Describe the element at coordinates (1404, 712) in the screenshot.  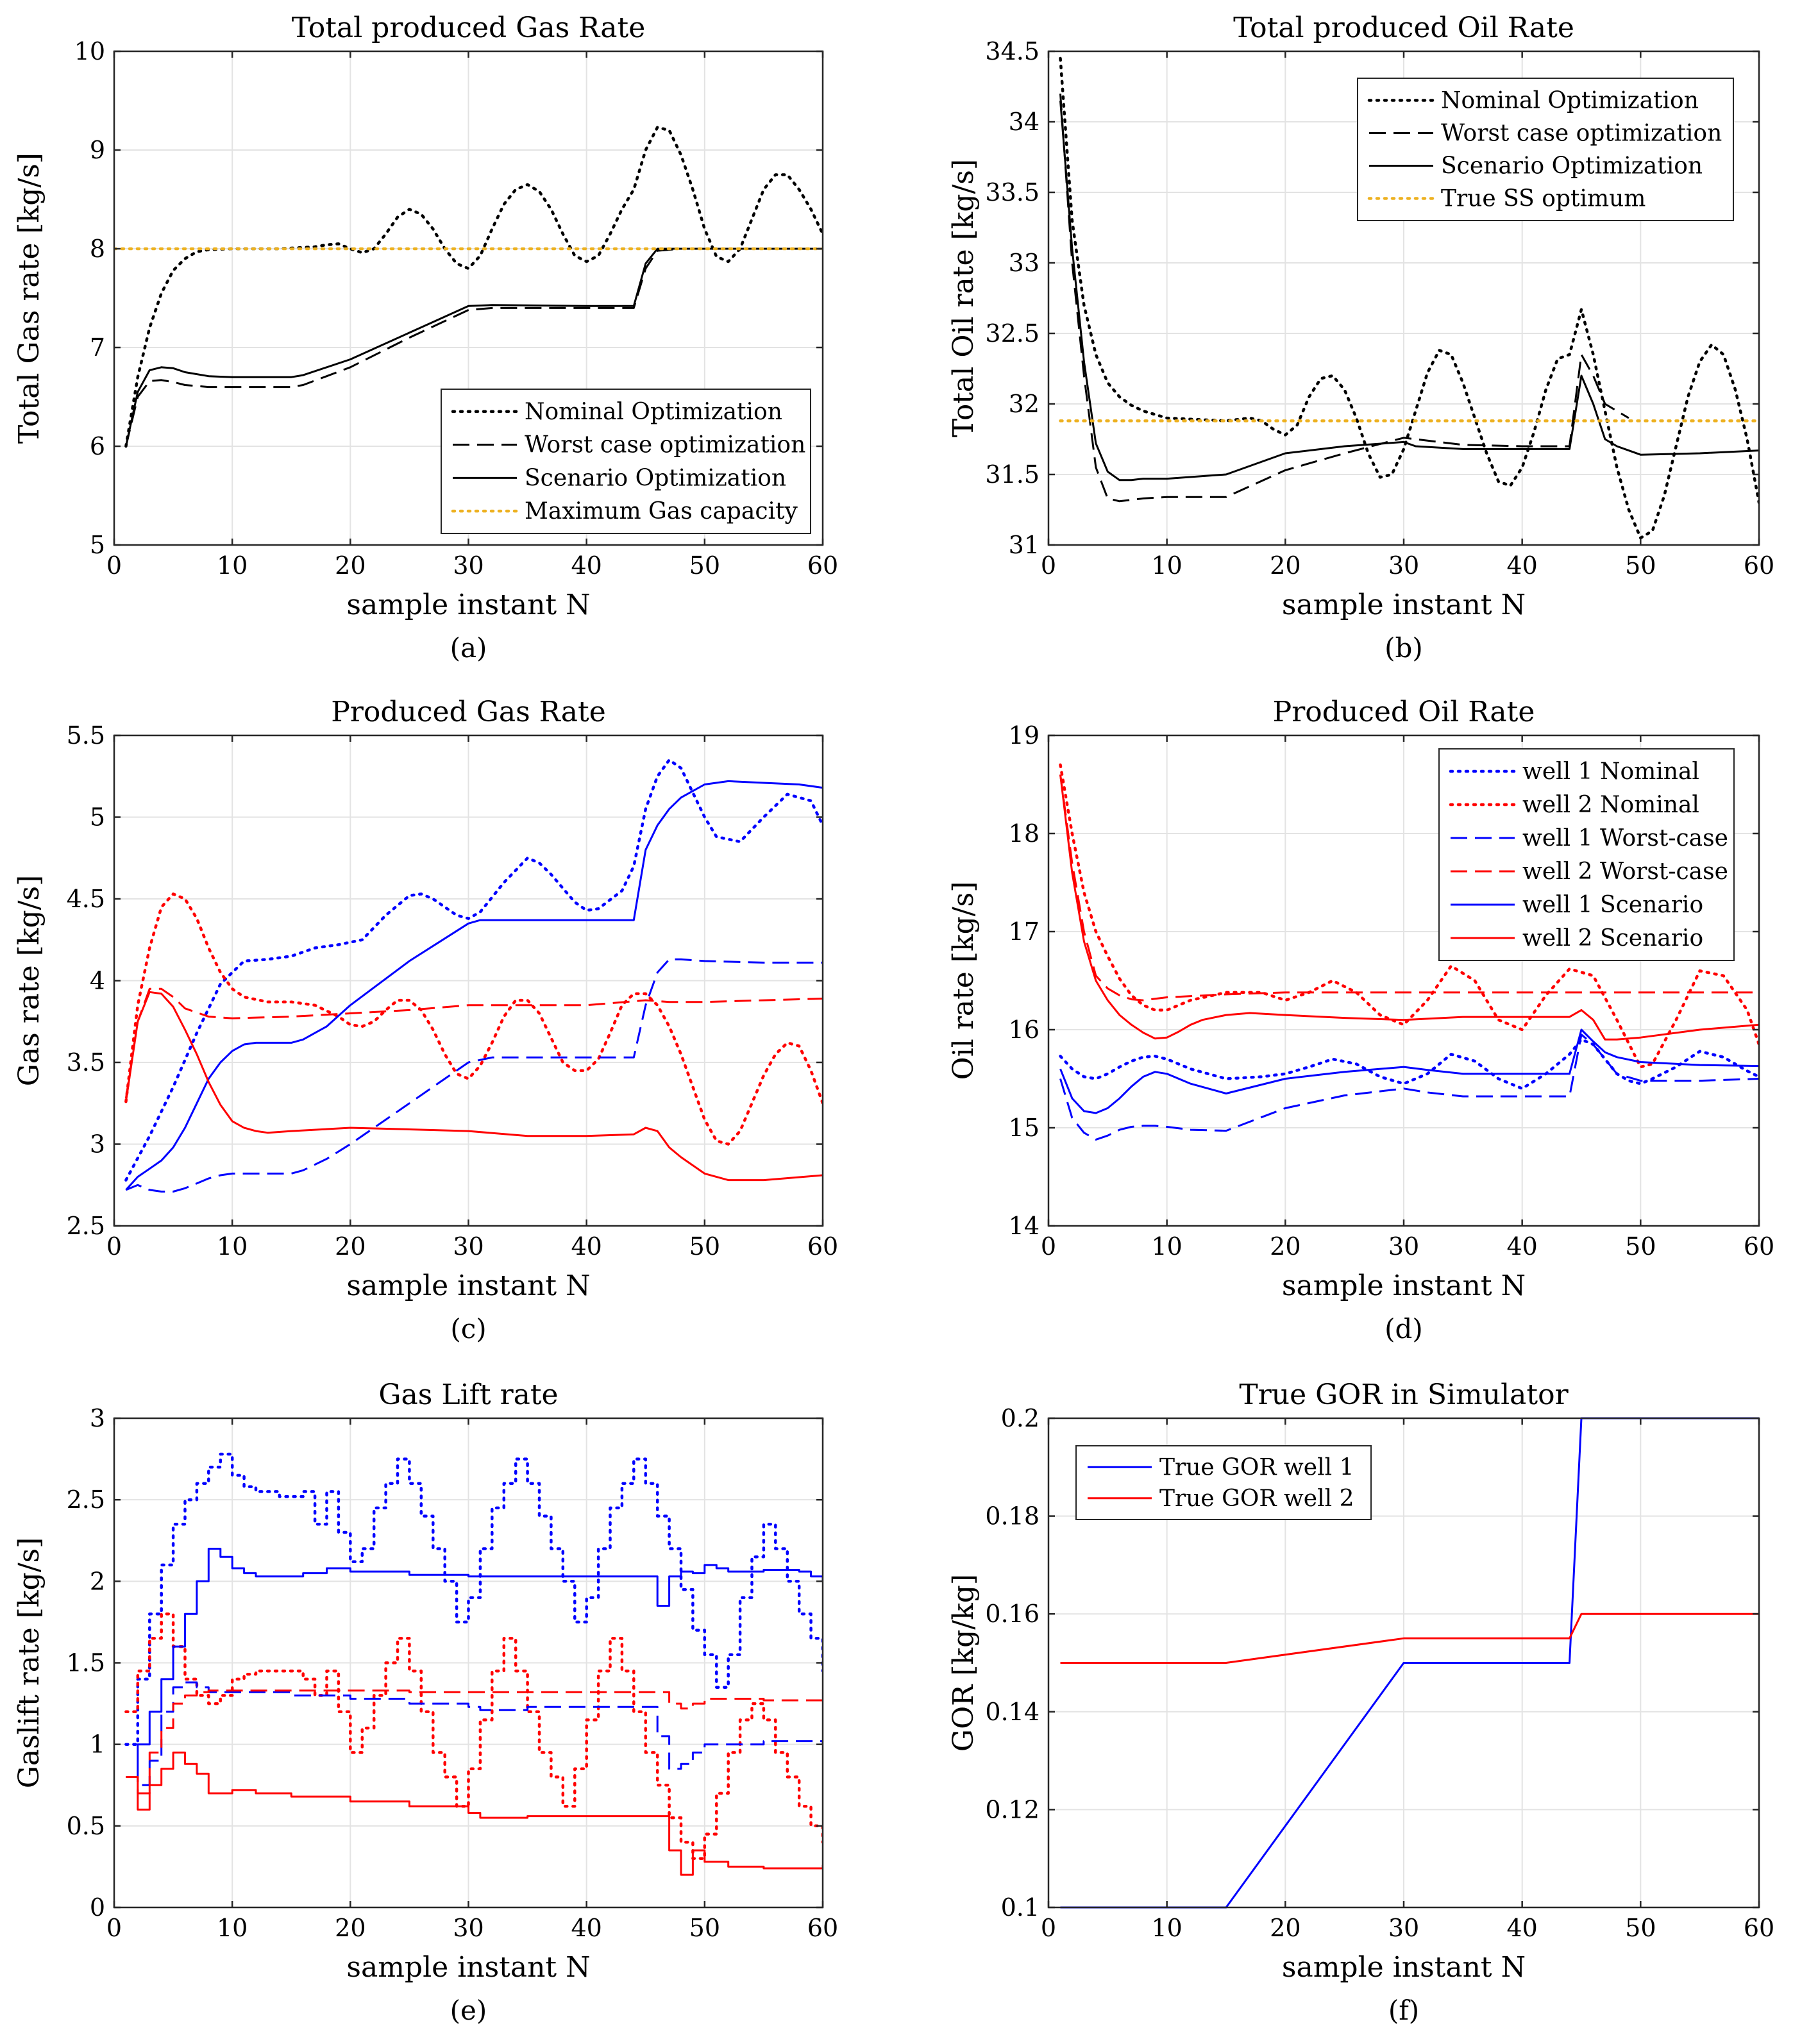
I see `chart-title: Produced Oil Rate` at that location.